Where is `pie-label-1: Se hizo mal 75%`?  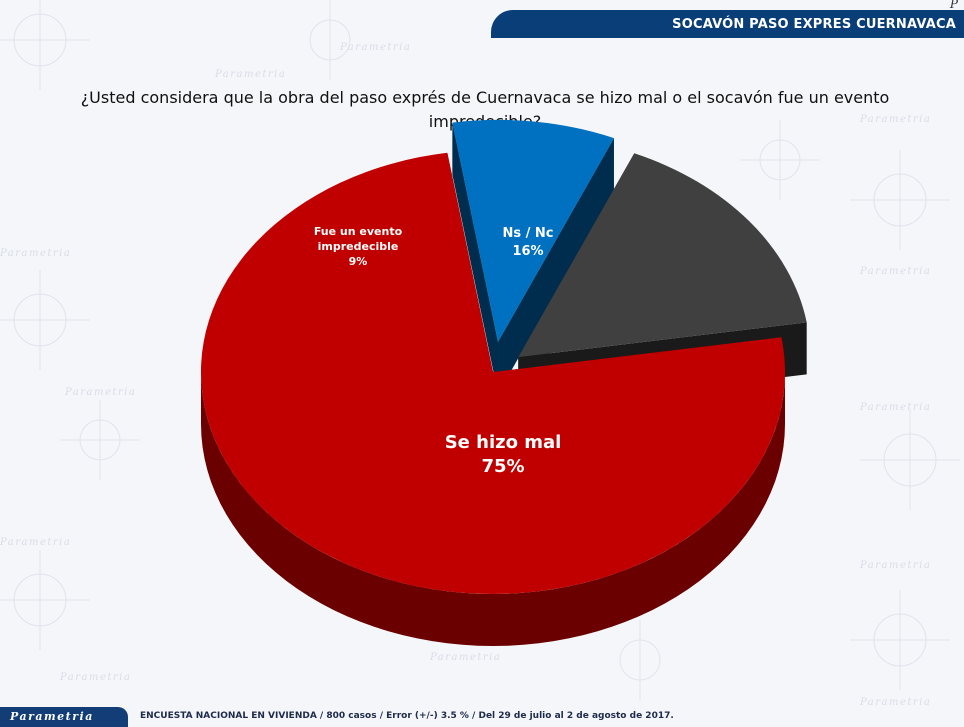 pie-label-1: Se hizo mal 75% is located at coordinates (503, 454).